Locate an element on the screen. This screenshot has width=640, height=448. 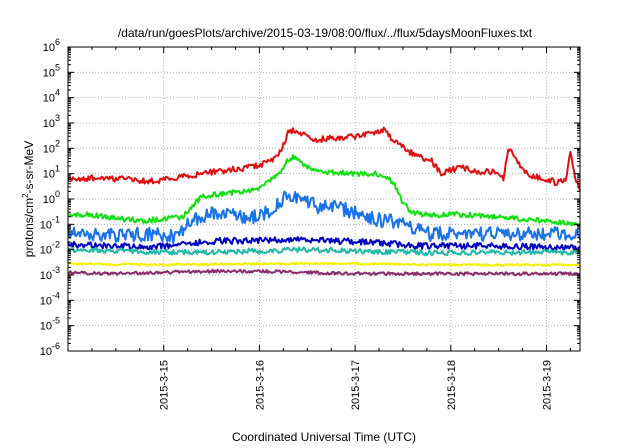
y-tick-label: 10² is located at coordinates (51, 146).